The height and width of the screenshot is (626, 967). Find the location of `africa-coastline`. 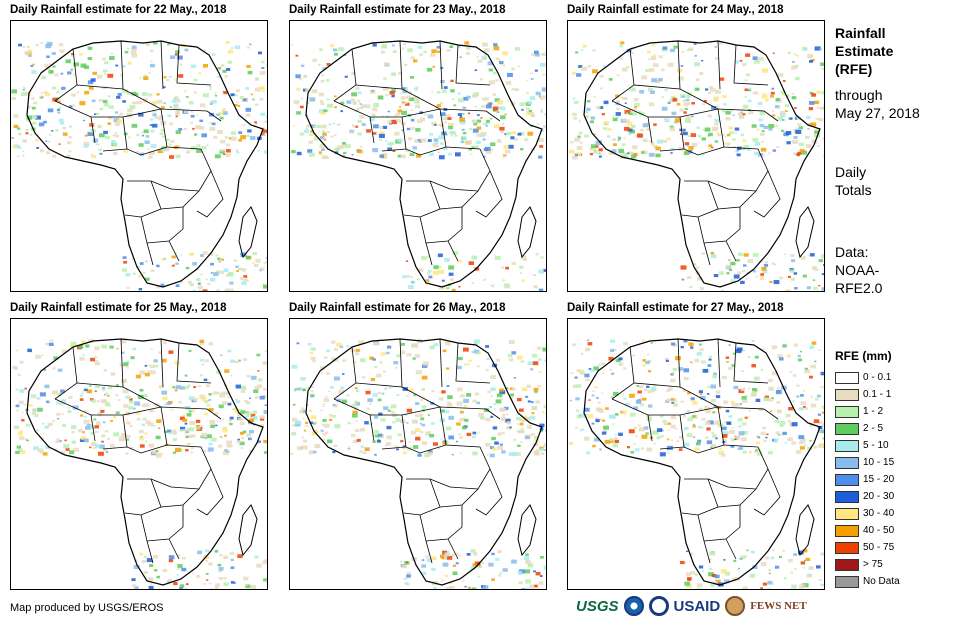

africa-coastline is located at coordinates (702, 462).